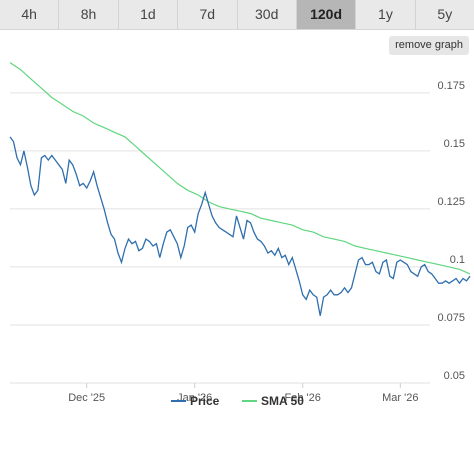 The height and width of the screenshot is (455, 474). I want to click on tab-5y: 5y, so click(445, 14).